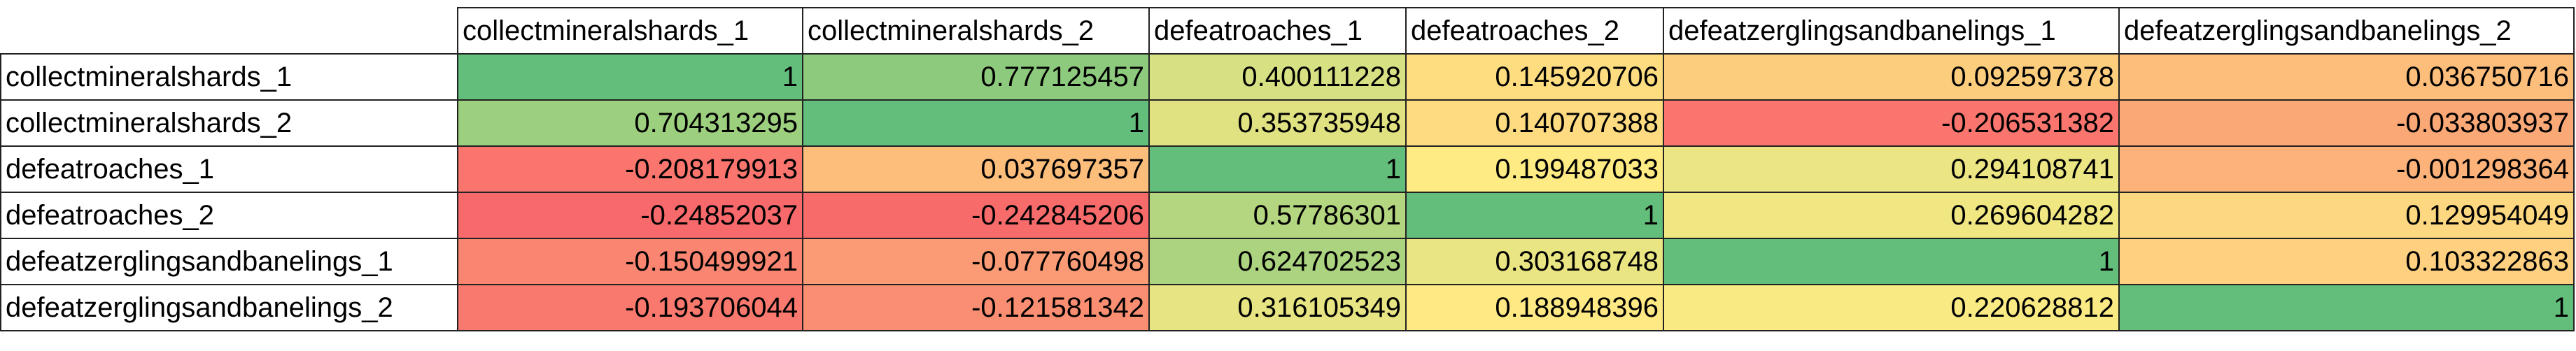 The height and width of the screenshot is (351, 2576). What do you see at coordinates (1891, 77) in the screenshot?
I see `value-cell: 0.092597378` at bounding box center [1891, 77].